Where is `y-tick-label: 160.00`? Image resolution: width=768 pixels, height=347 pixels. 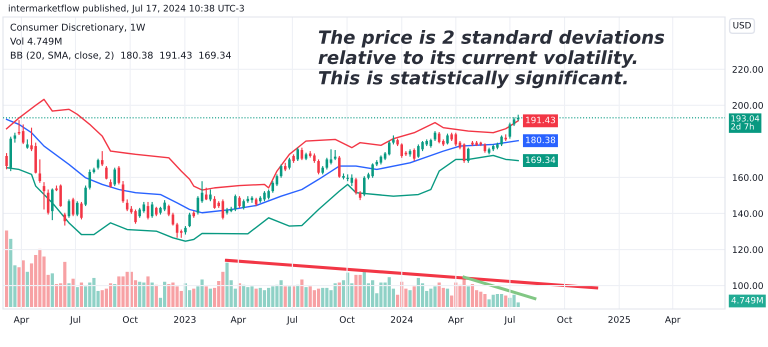
y-tick-label: 160.00 is located at coordinates (747, 177).